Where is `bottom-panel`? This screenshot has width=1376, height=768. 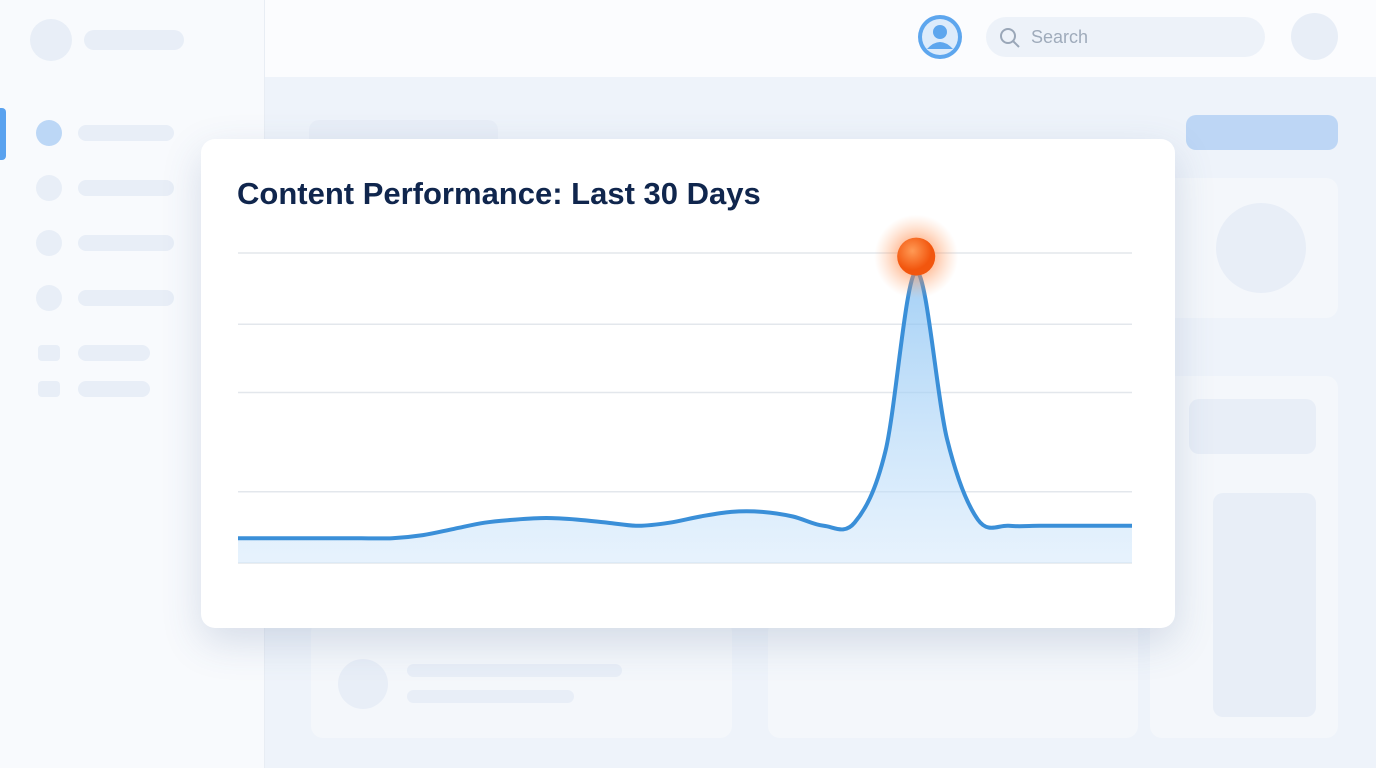
bottom-panel is located at coordinates (953, 679).